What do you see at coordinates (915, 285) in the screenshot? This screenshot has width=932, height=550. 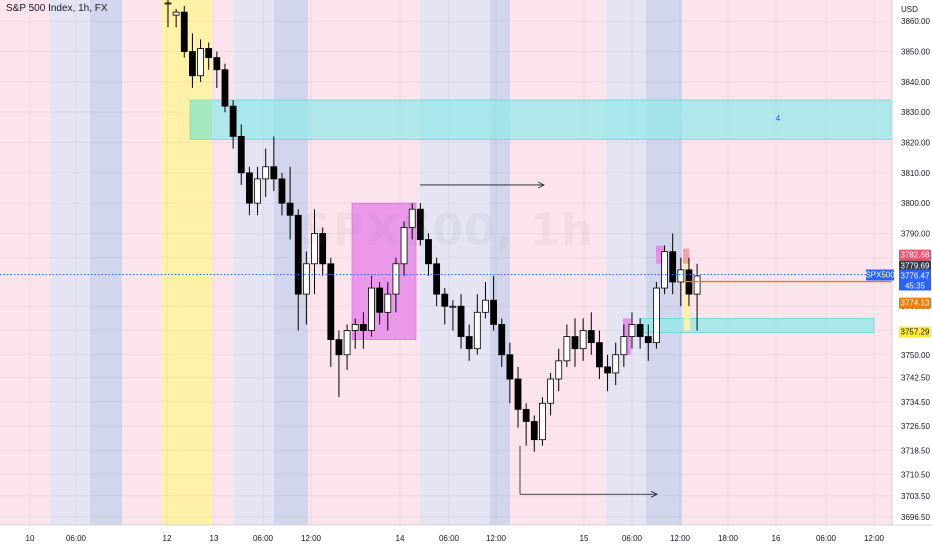 I see `bar-countdown: 45:35` at bounding box center [915, 285].